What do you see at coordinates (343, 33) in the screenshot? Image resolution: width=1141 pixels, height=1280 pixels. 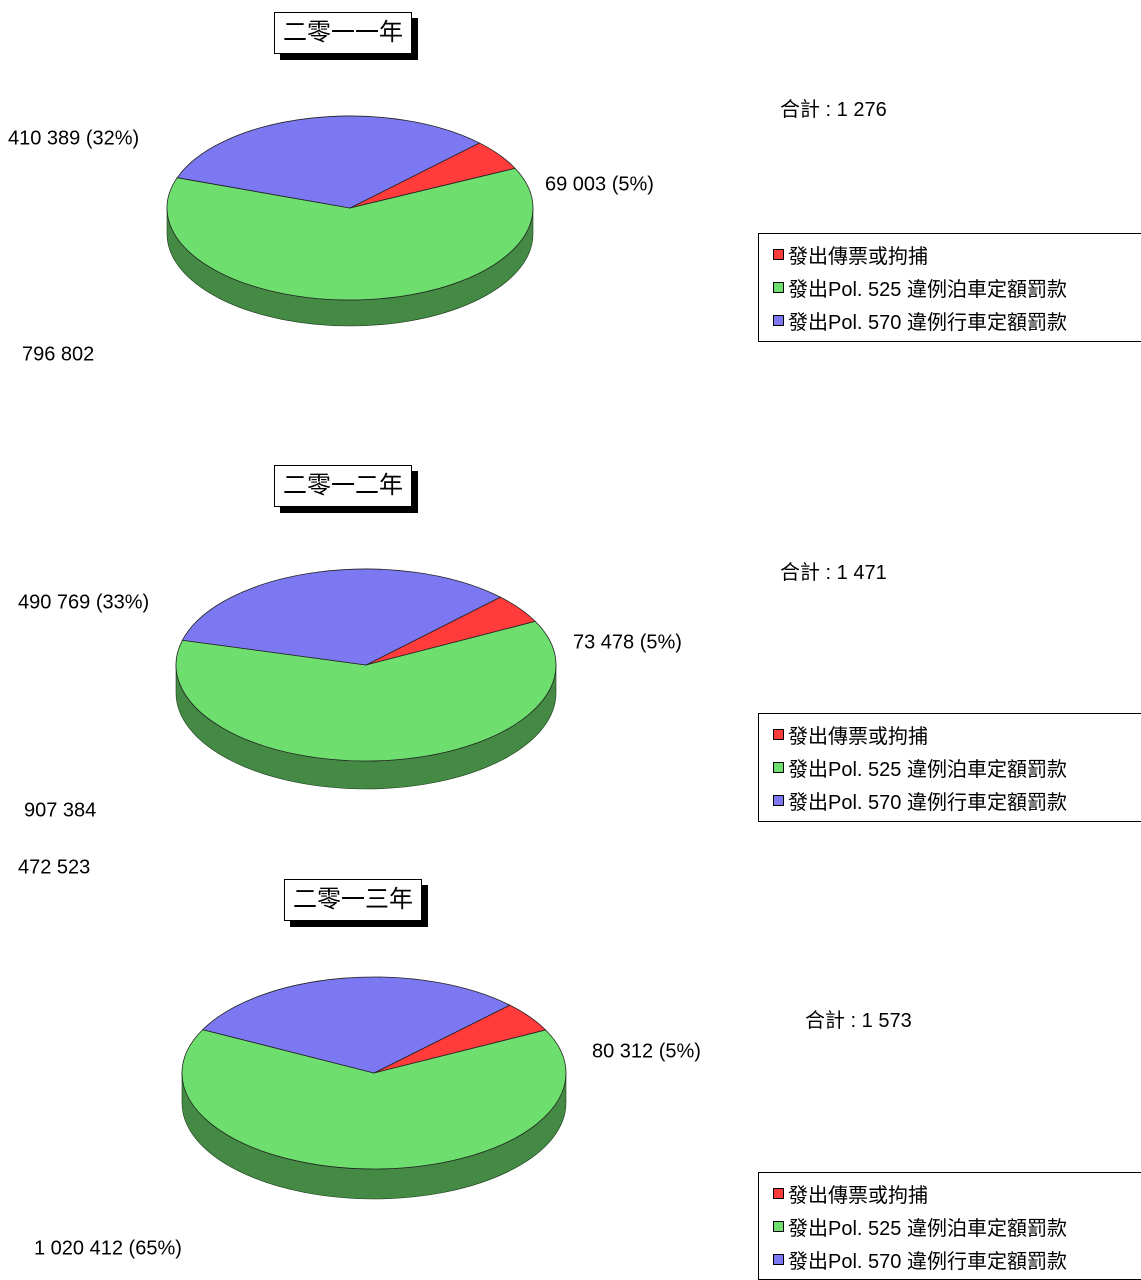 I see `chart-title: 二零一一年` at bounding box center [343, 33].